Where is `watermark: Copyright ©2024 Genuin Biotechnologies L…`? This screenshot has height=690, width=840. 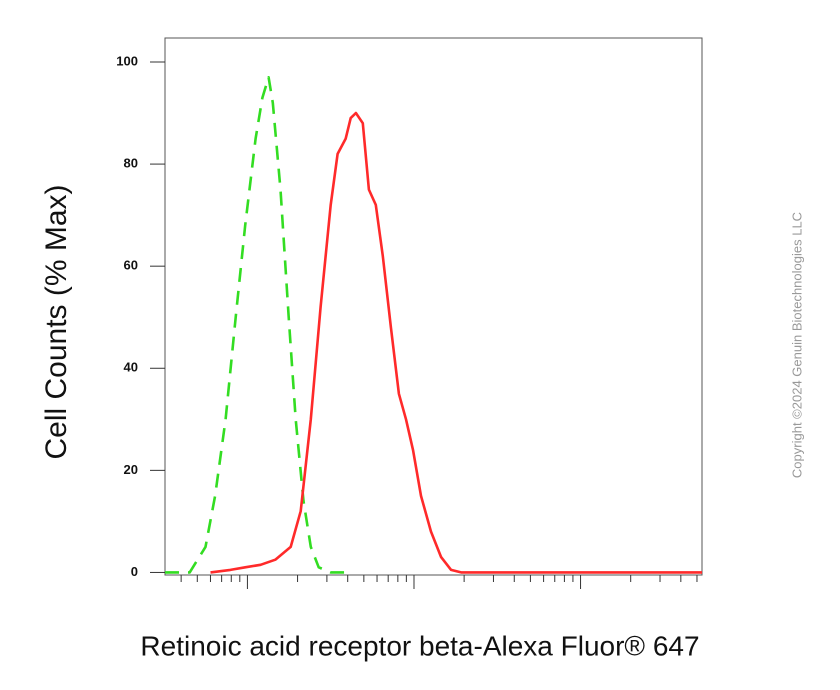 watermark: Copyright ©2024 Genuin Biotechnologies L… is located at coordinates (796, 345).